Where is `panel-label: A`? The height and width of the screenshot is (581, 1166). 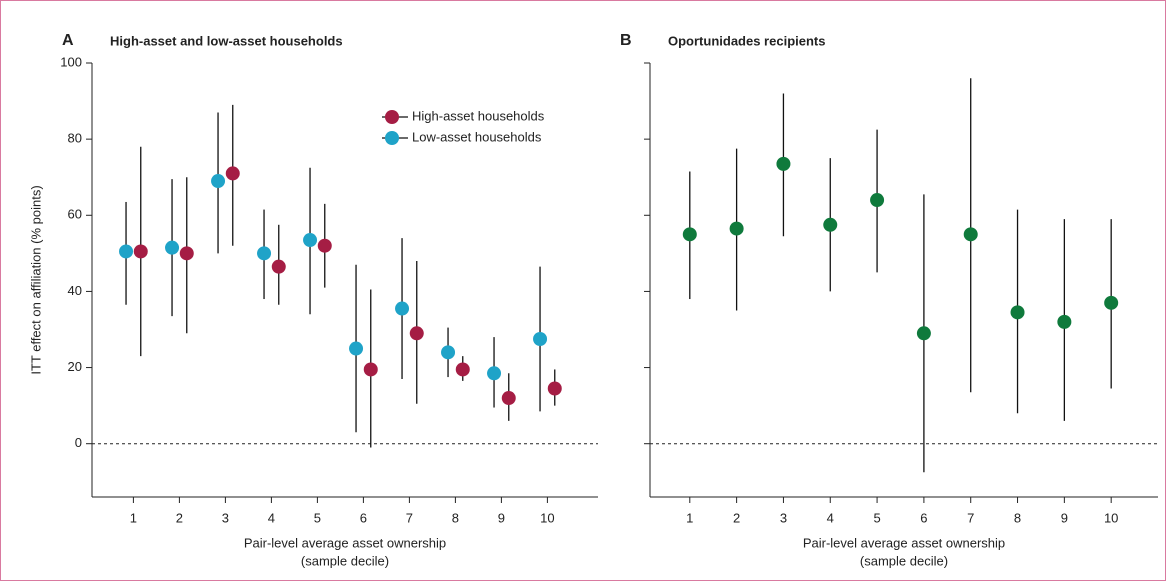
panel-label: A is located at coordinates (68, 40).